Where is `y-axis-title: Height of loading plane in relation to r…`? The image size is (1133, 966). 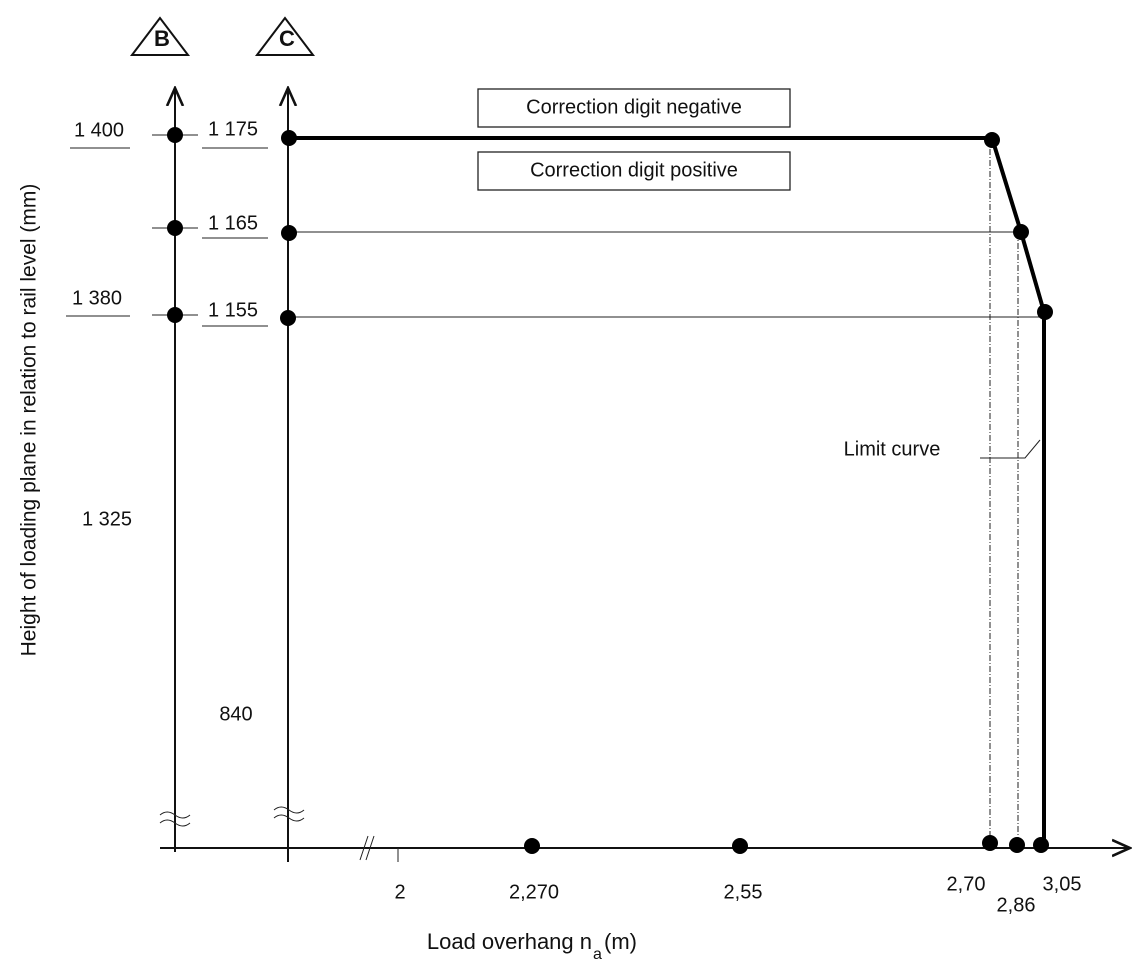 y-axis-title: Height of loading plane in relation to r… is located at coordinates (29, 420).